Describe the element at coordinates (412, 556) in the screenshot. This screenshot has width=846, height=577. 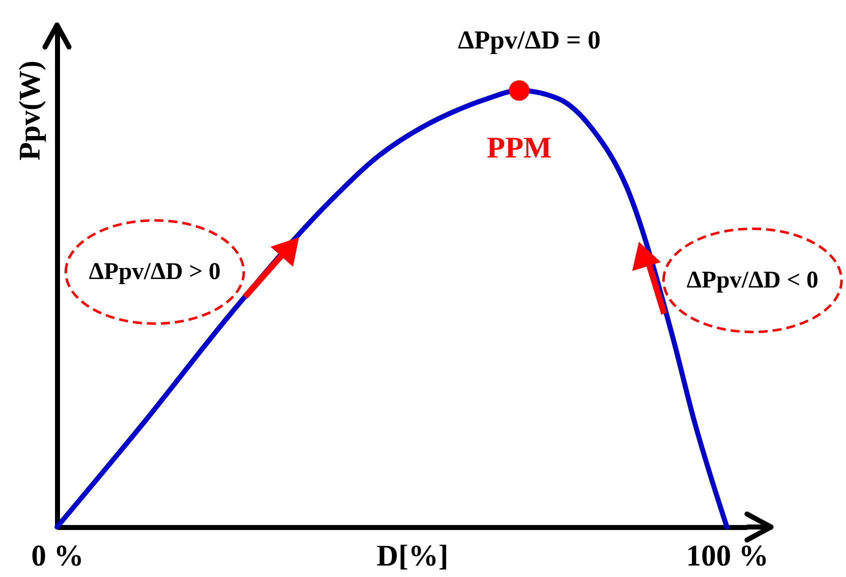
I see `x-axis-title: D[%]` at that location.